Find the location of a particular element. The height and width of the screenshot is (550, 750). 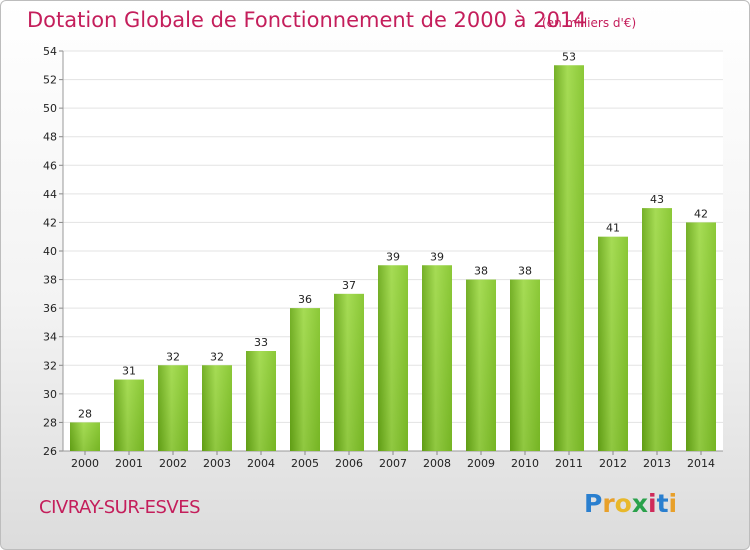

y-tick-label: 40 is located at coordinates (50, 251).